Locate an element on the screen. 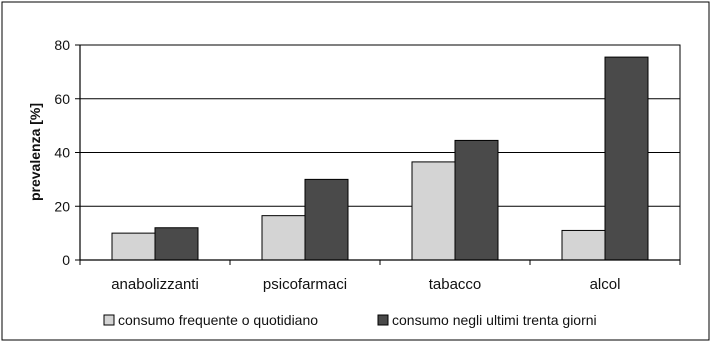  x-axis: anabolizzanti psicofarmaci tabacco alcol is located at coordinates (380, 276).